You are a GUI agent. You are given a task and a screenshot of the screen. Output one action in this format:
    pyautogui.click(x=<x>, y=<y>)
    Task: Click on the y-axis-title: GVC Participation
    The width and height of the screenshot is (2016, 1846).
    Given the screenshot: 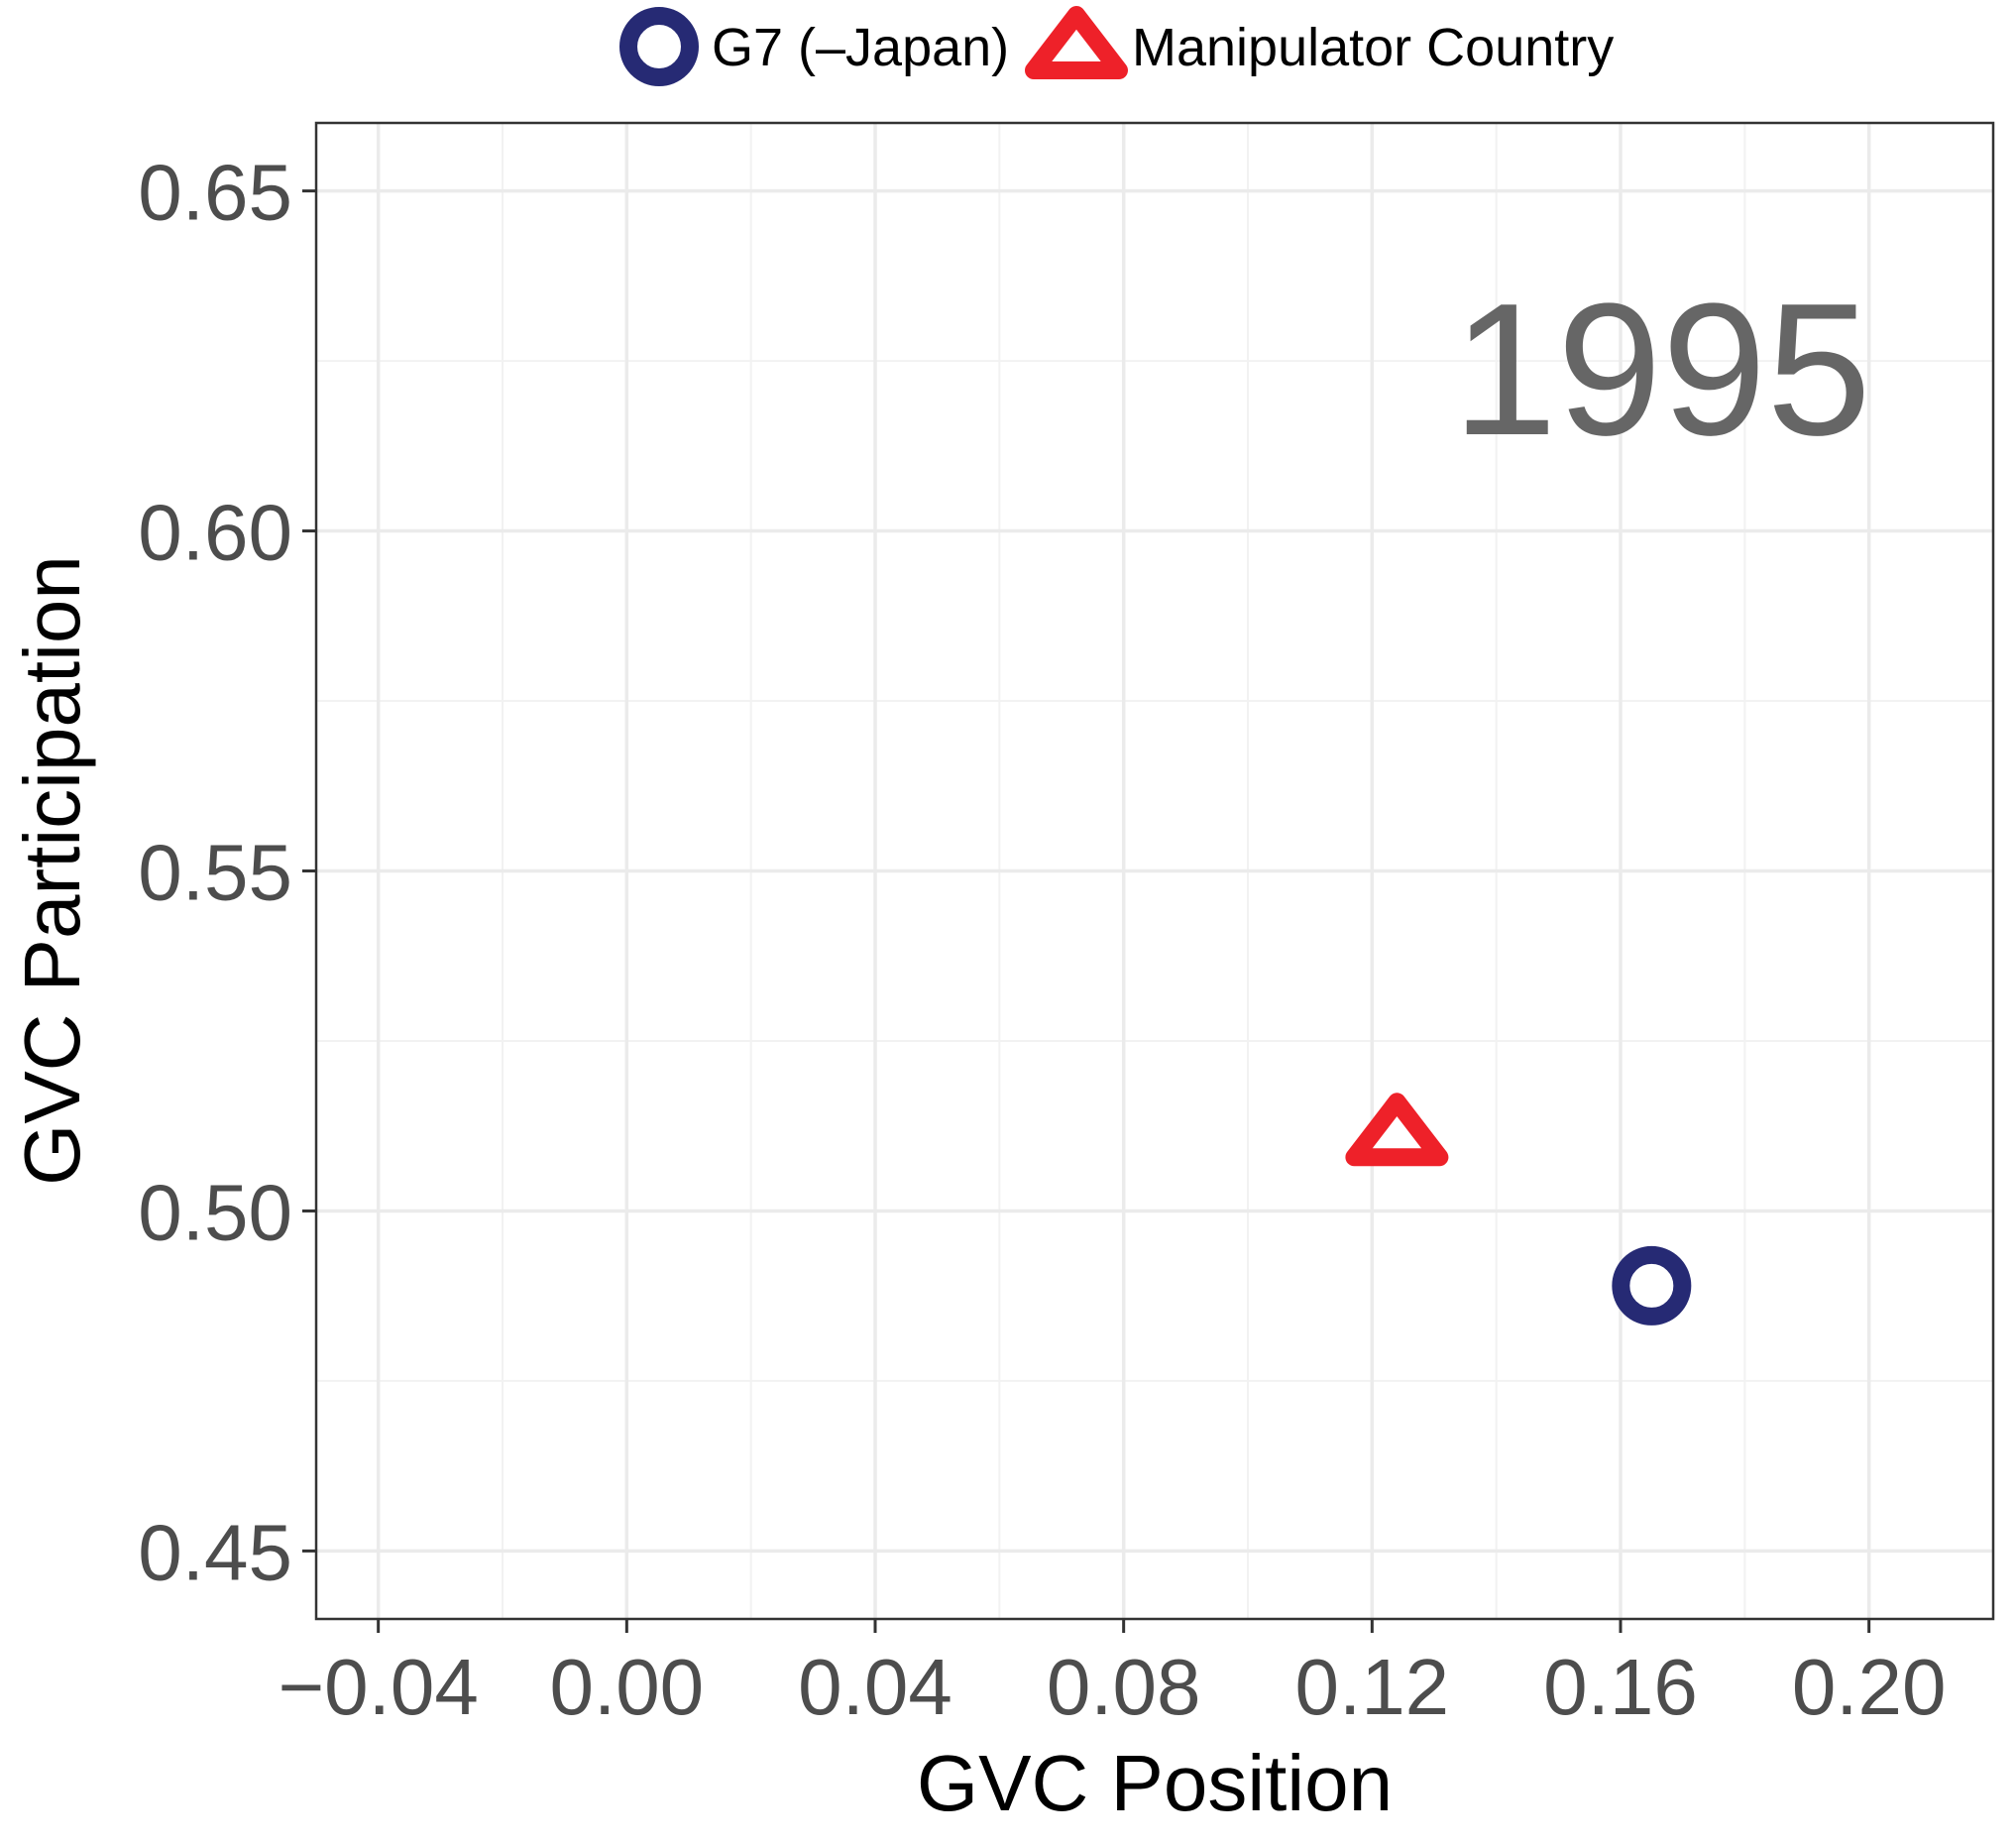 What is the action you would take?
    pyautogui.click(x=52, y=870)
    